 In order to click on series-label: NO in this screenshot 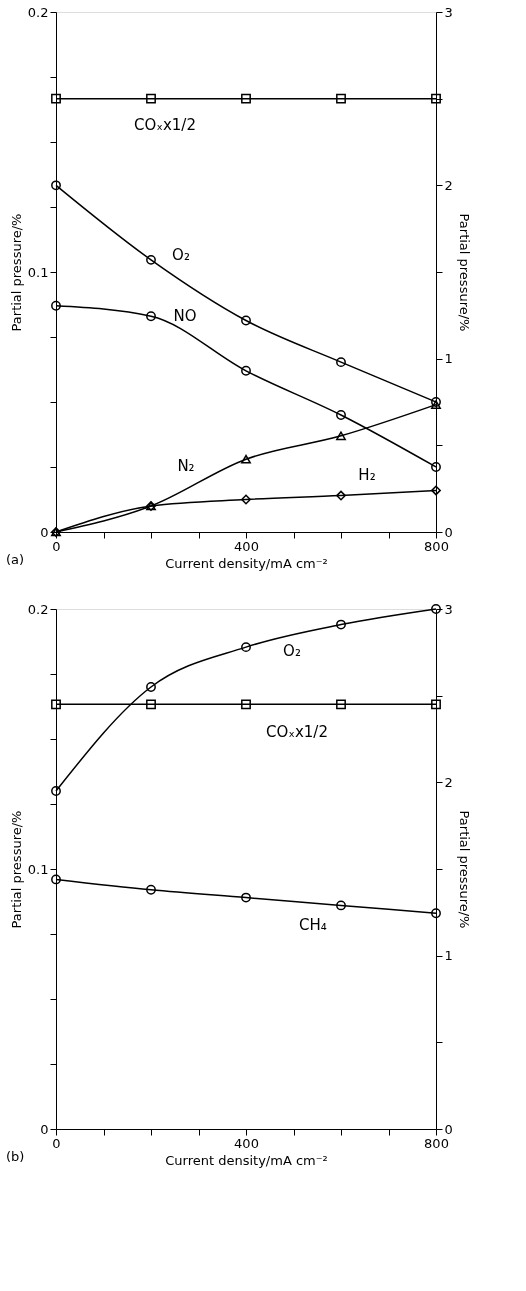, I will do `click(185, 316)`.